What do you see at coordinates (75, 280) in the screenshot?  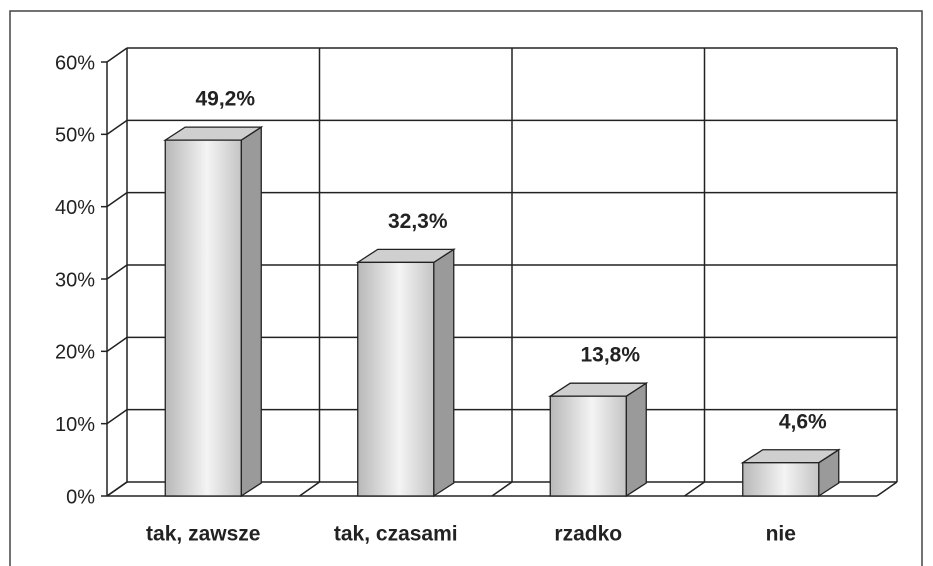 I see `y-tick-label: 30%` at bounding box center [75, 280].